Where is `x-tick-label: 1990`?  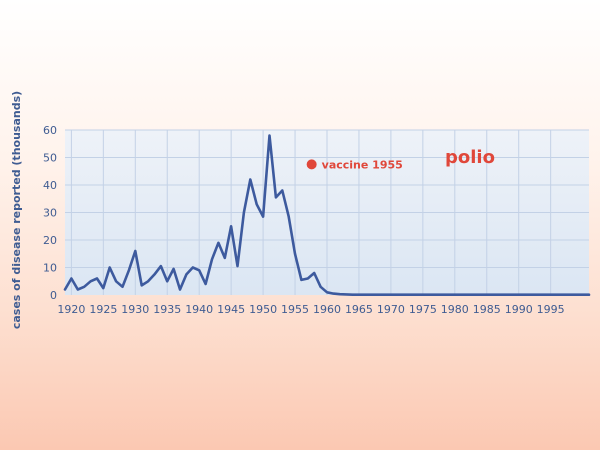 x-tick-label: 1990 is located at coordinates (519, 309).